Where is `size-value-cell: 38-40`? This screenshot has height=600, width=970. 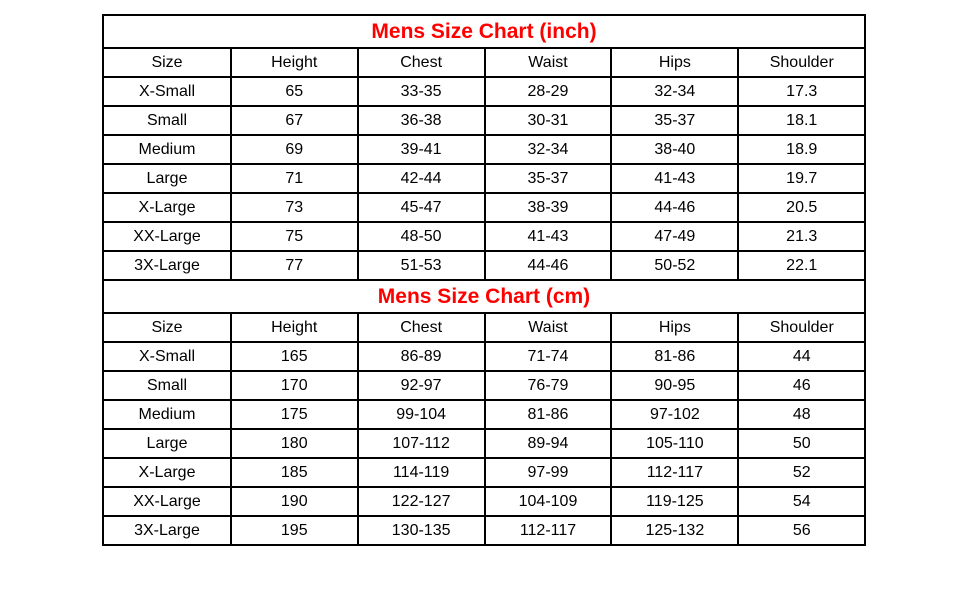 size-value-cell: 38-40 is located at coordinates (675, 149).